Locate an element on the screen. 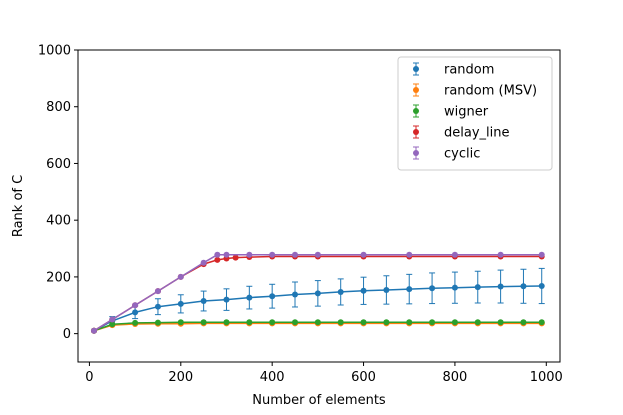 The height and width of the screenshot is (415, 623). x-tick-label: 200 is located at coordinates (180, 377).